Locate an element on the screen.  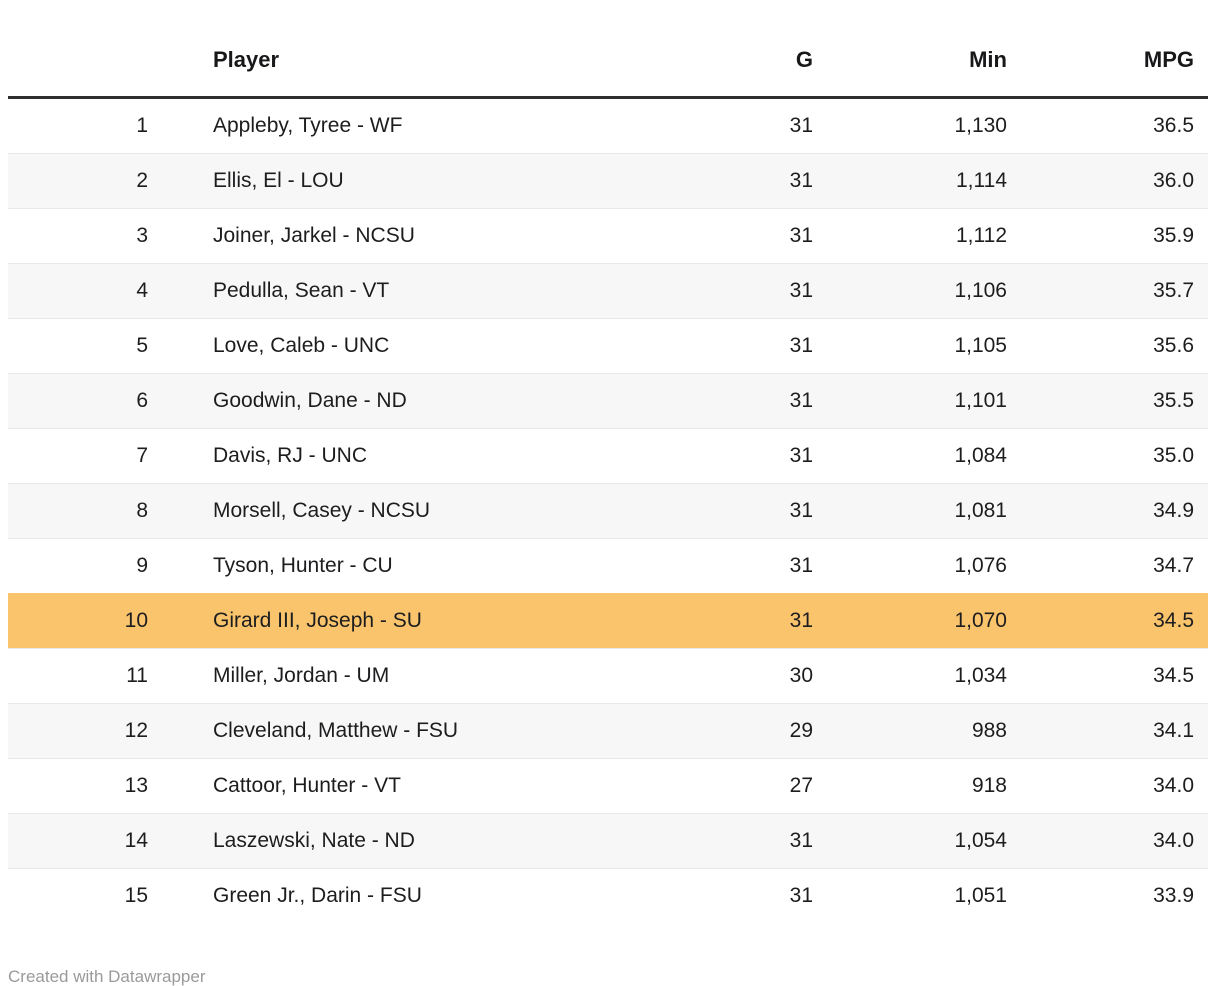
minutes-cell: 1,076 is located at coordinates (910, 566).